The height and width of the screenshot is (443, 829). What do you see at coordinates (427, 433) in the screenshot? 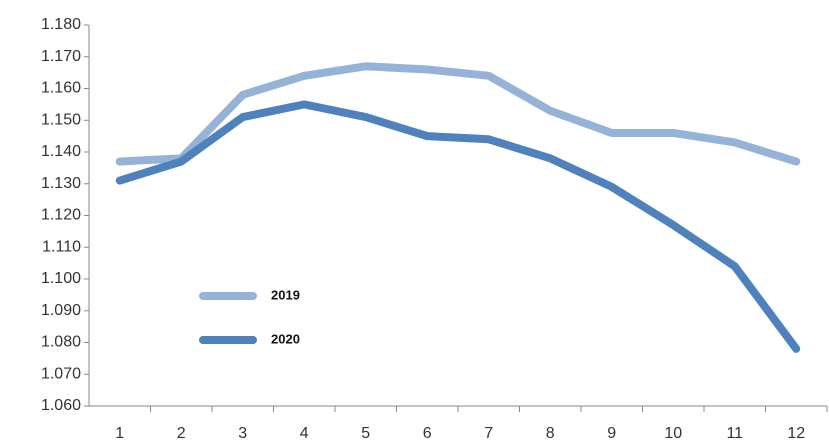
I see `x-tick-label: 6` at bounding box center [427, 433].